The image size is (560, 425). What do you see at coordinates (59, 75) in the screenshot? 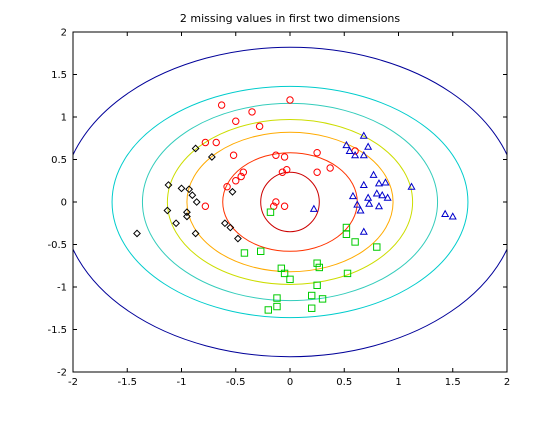
I see `y-tick-label: 1.5` at bounding box center [59, 75].